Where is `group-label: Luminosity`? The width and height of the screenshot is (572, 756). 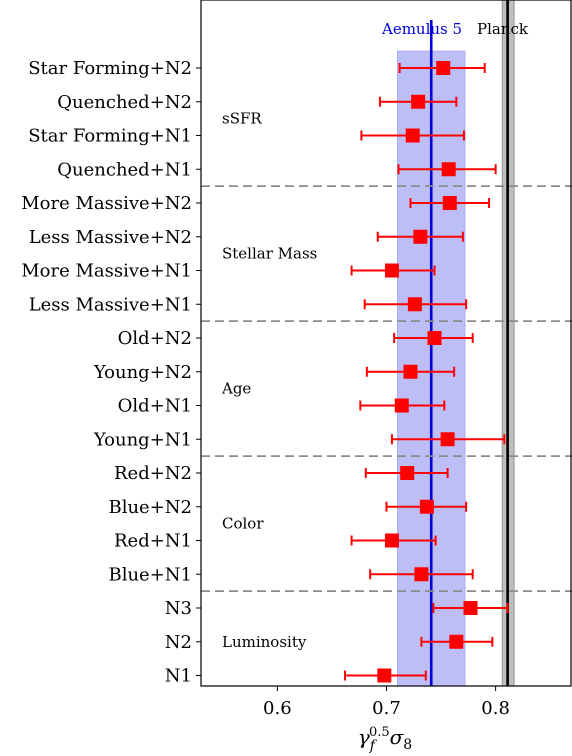 group-label: Luminosity is located at coordinates (264, 642).